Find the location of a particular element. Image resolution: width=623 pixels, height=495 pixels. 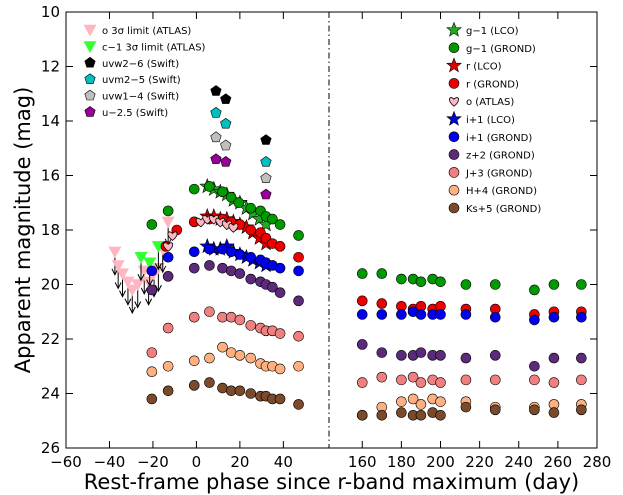

legend-marker-J_grond is located at coordinates (454, 172).